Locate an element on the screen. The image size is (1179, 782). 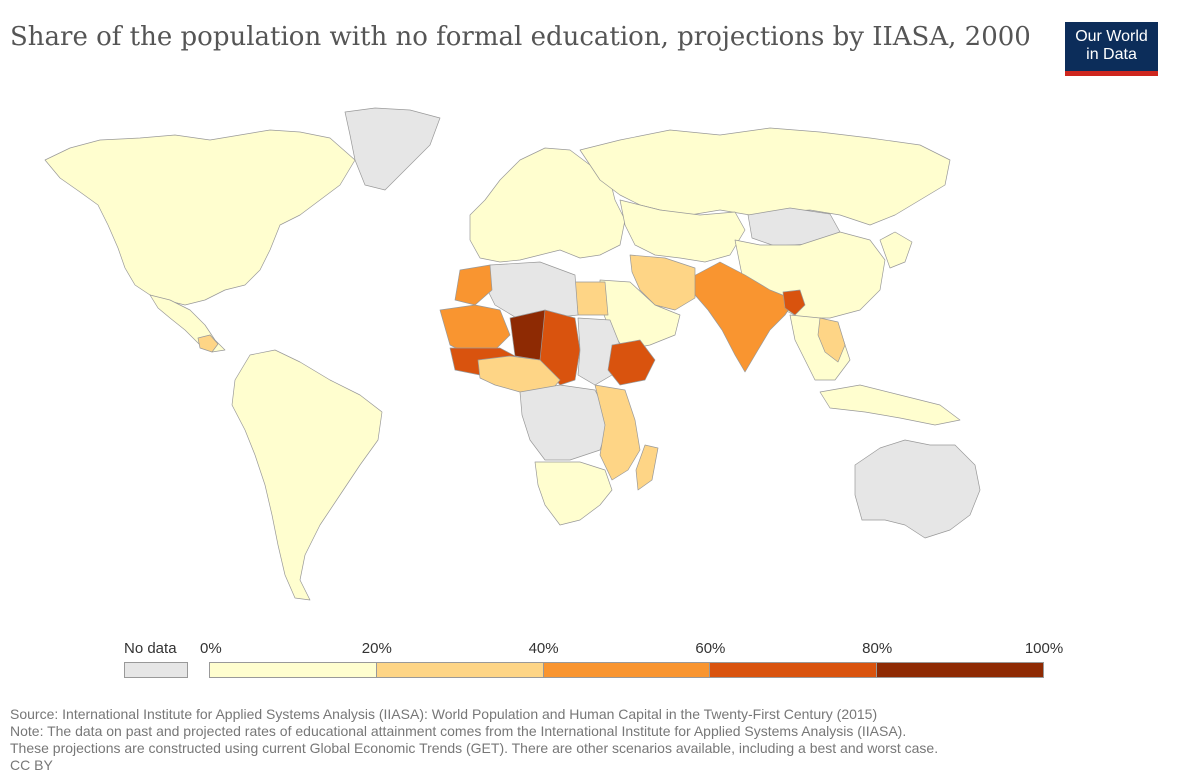
legend-color-bins is located at coordinates (626, 670).